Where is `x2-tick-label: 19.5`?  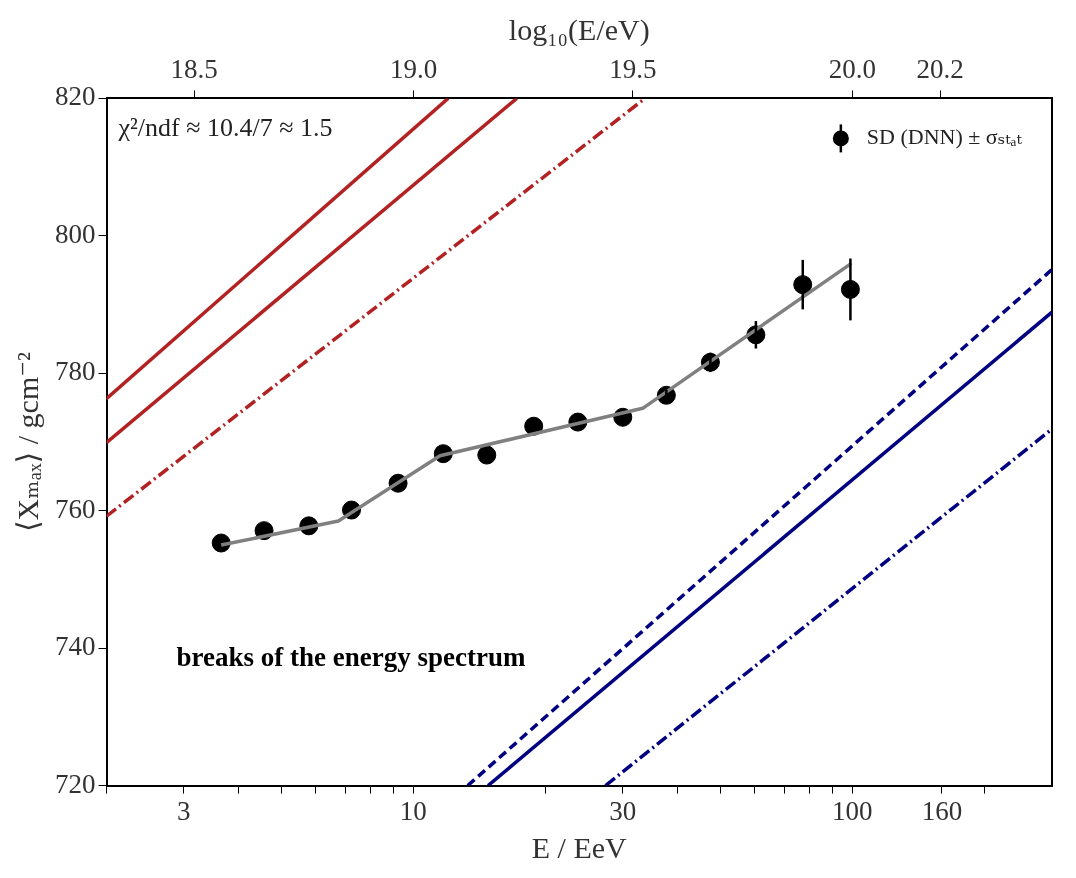 x2-tick-label: 19.5 is located at coordinates (633, 69).